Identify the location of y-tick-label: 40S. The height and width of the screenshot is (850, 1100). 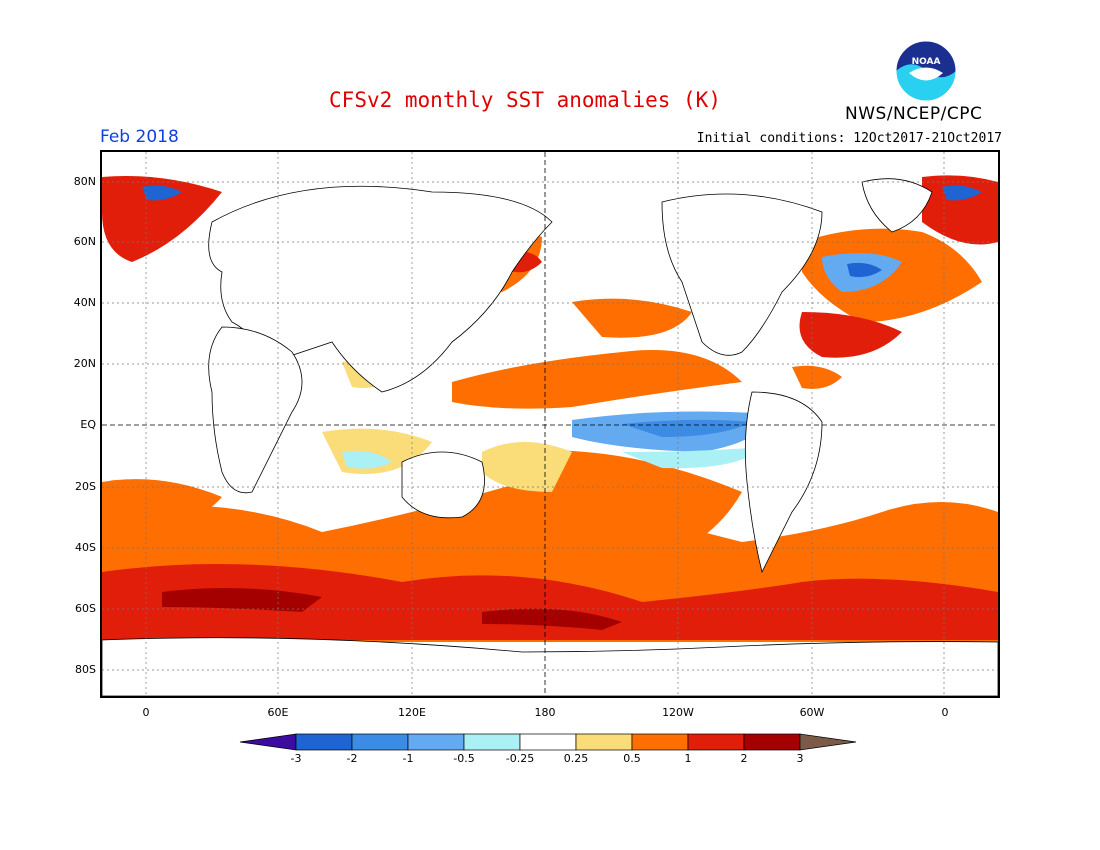
(85, 547).